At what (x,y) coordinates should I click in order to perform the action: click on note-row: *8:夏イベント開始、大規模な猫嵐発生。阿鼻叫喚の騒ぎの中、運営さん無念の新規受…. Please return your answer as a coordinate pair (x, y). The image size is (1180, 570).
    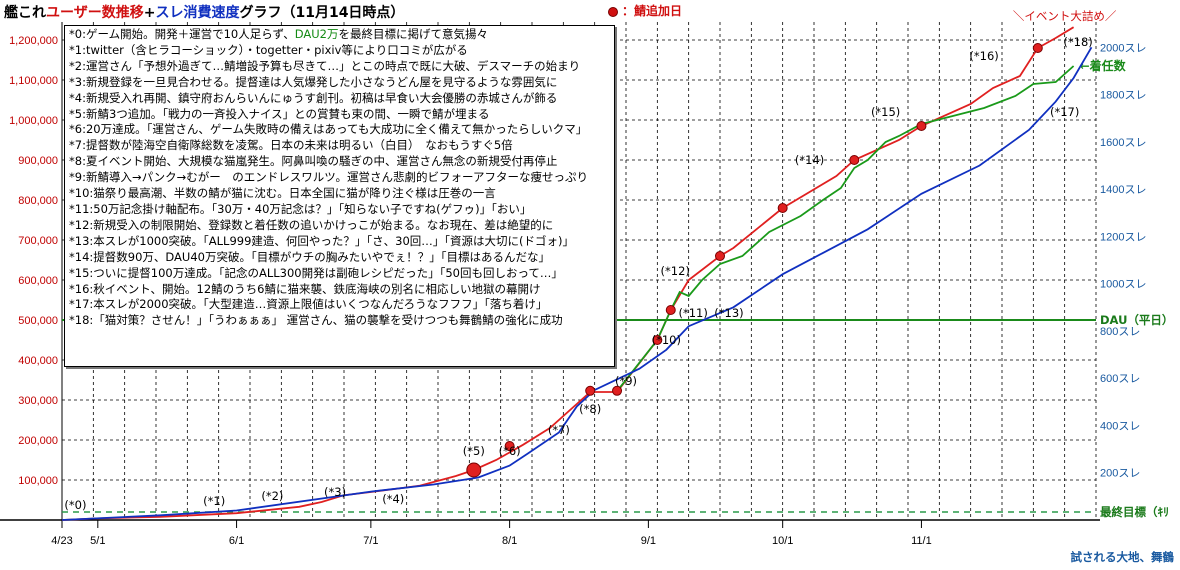
    Looking at the image, I should click on (313, 161).